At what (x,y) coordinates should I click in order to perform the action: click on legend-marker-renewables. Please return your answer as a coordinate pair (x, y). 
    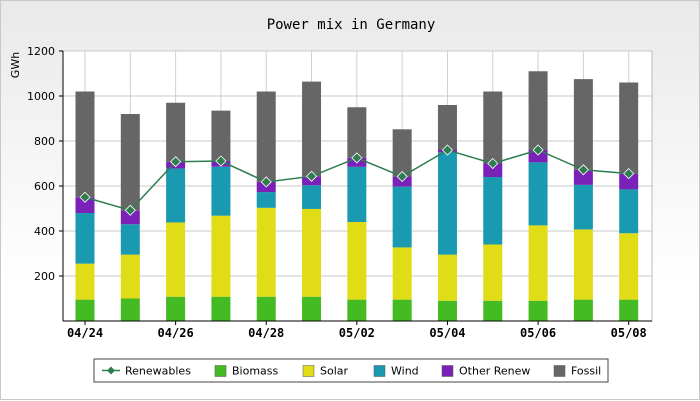
    Looking at the image, I should click on (111, 370).